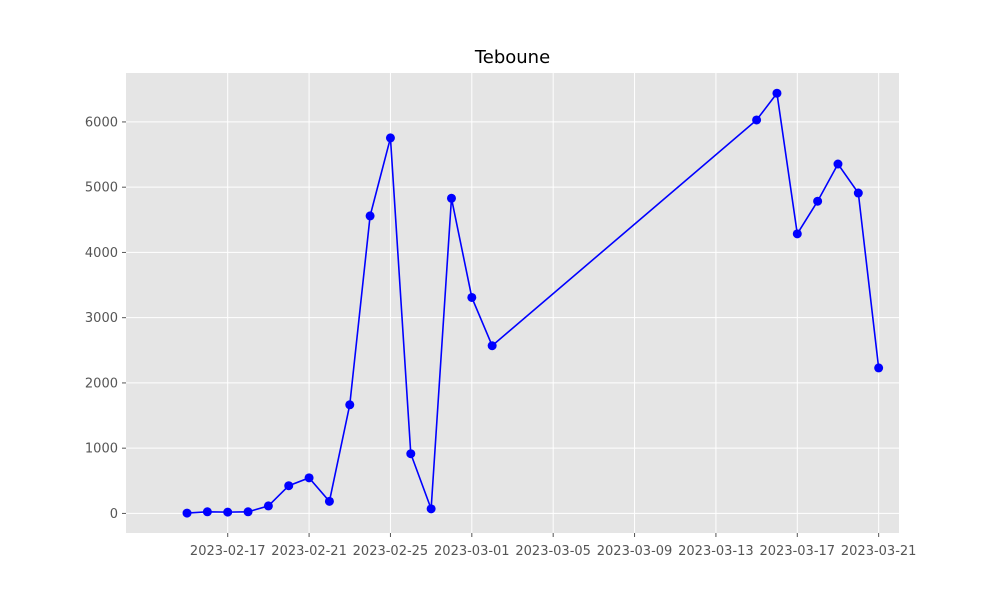 This screenshot has height=600, width=1000. Describe the element at coordinates (716, 551) in the screenshot. I see `x-tick-label: 2023-03-13` at that location.